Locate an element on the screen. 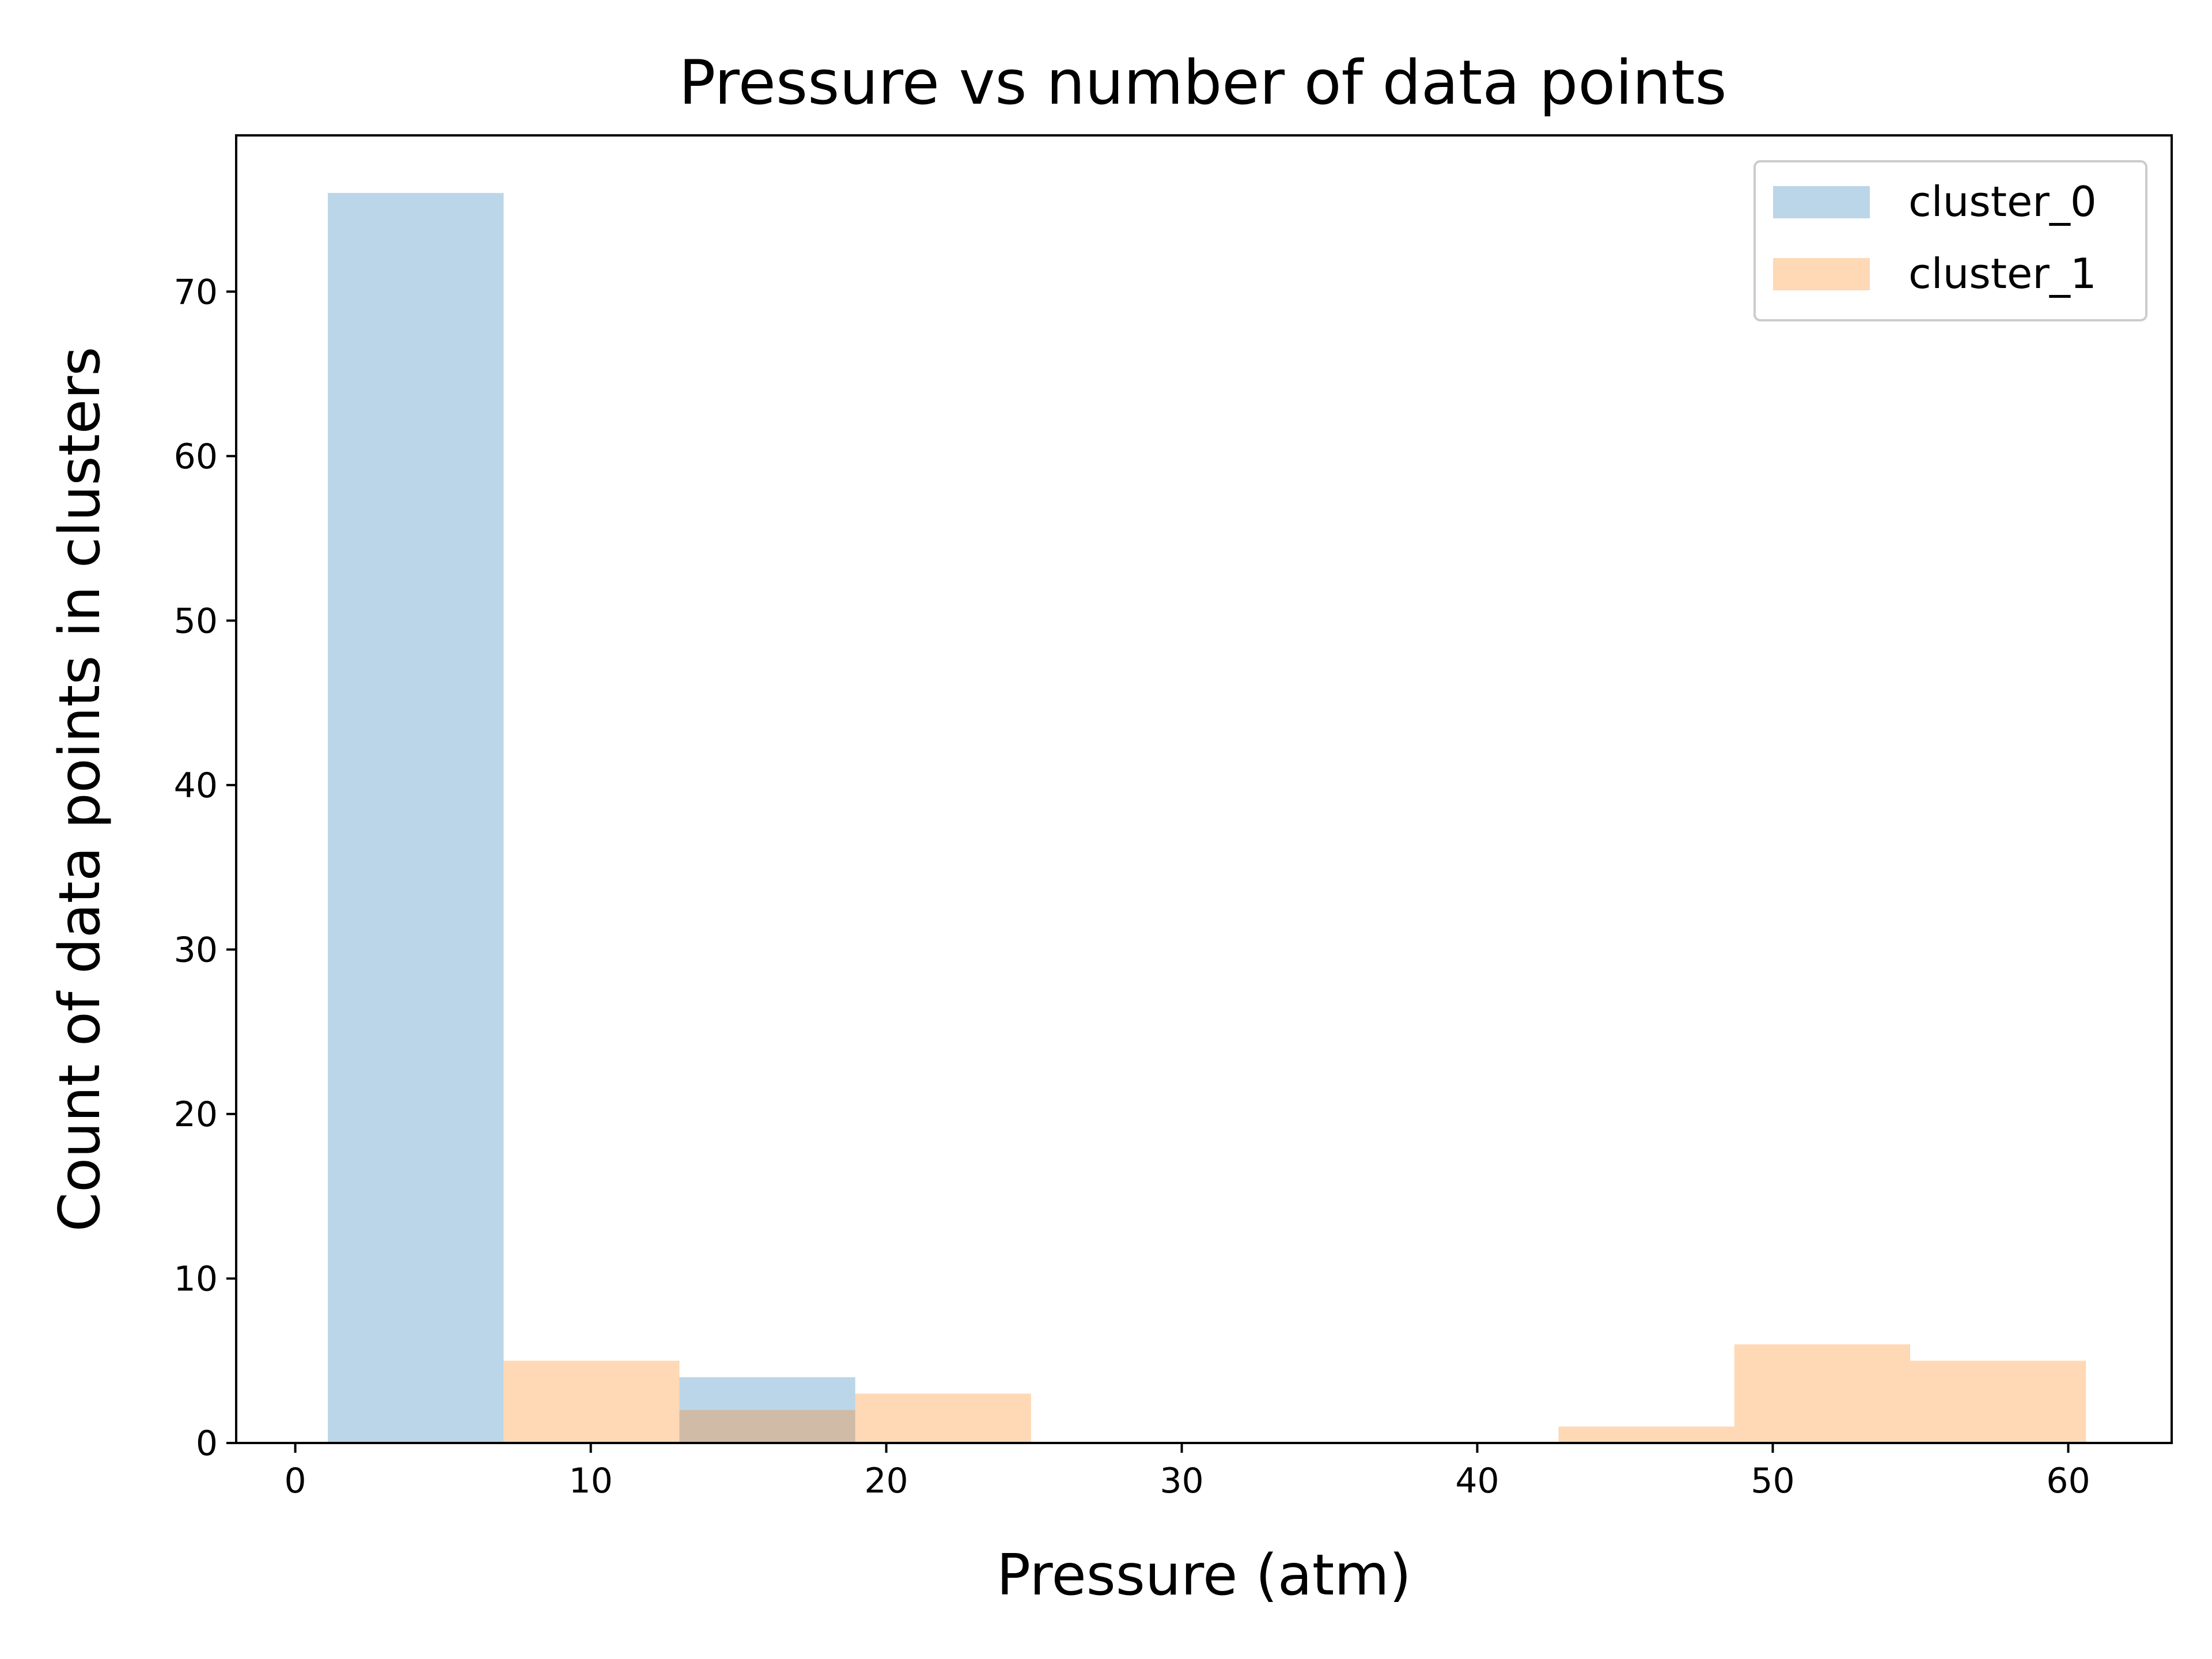 The width and height of the screenshot is (2212, 1659). y-tick-label: 0 is located at coordinates (207, 1443).